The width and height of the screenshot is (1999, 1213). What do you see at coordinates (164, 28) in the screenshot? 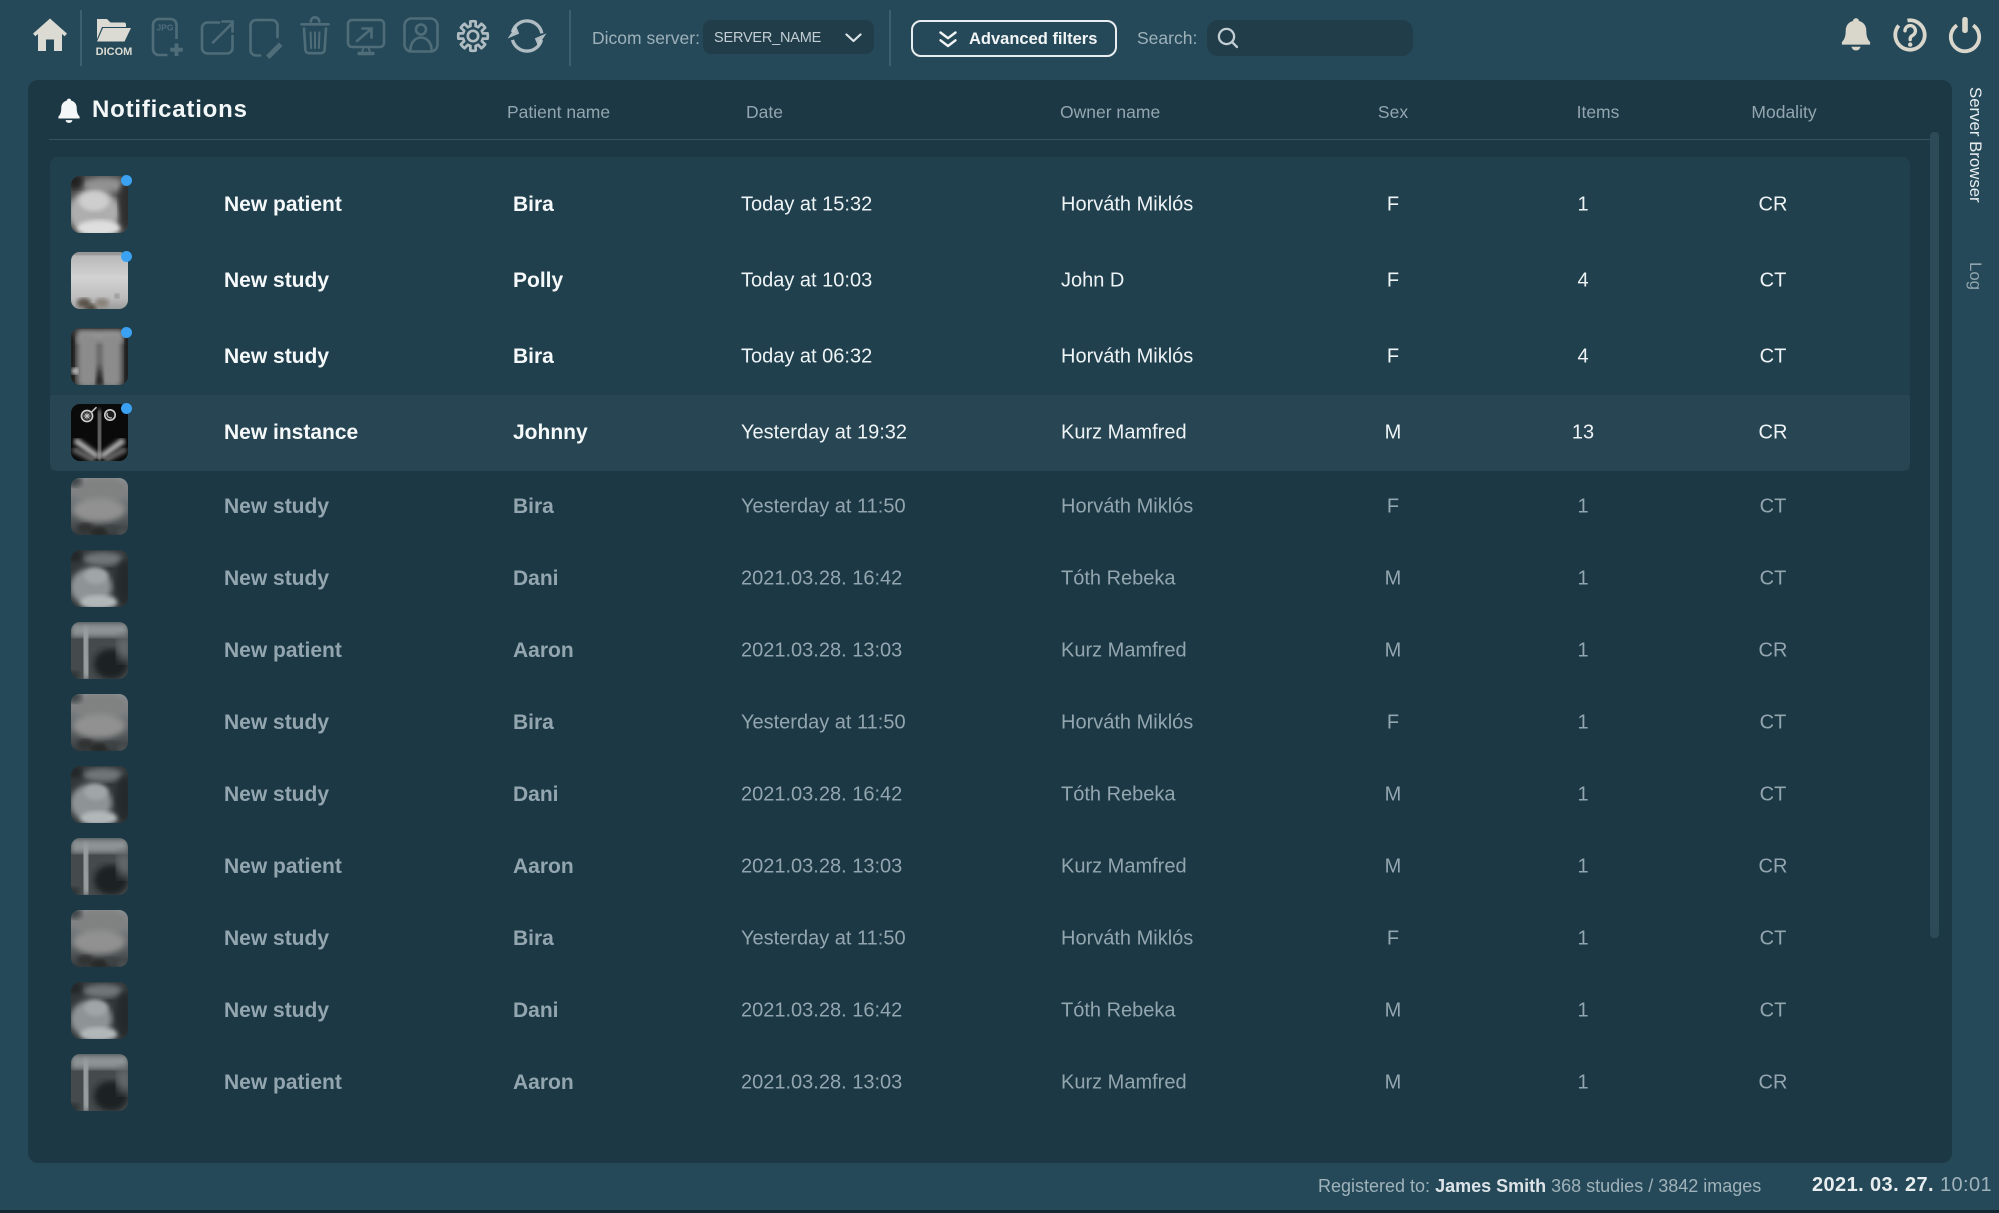
I see `svg-text: JPG` at bounding box center [164, 28].